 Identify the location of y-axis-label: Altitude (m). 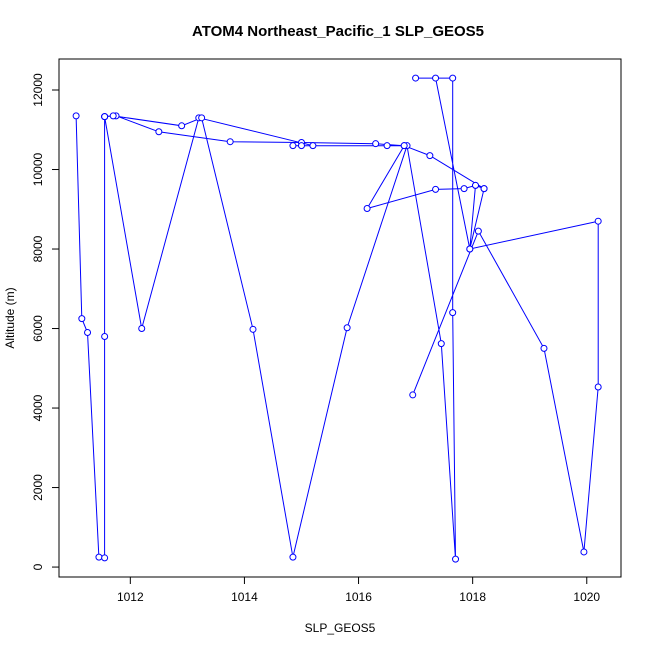
(10, 317).